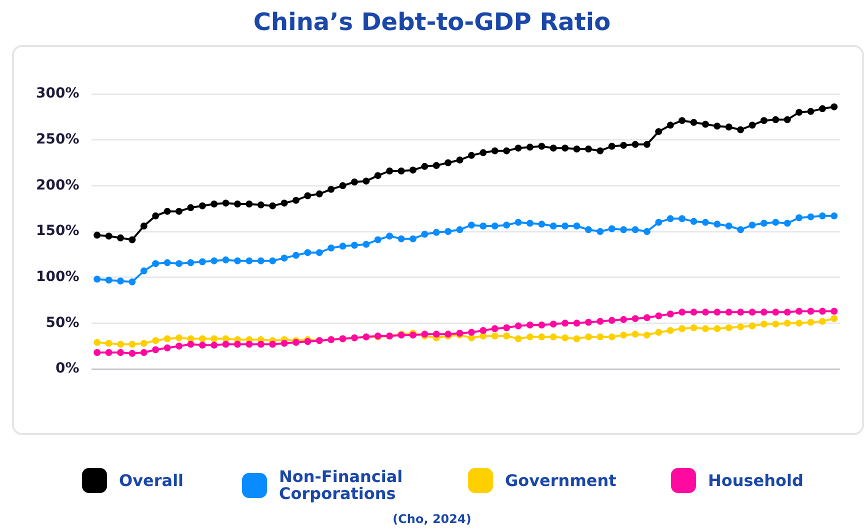 This screenshot has width=864, height=529. Describe the element at coordinates (58, 94) in the screenshot. I see `y-tick-label: 300%` at that location.